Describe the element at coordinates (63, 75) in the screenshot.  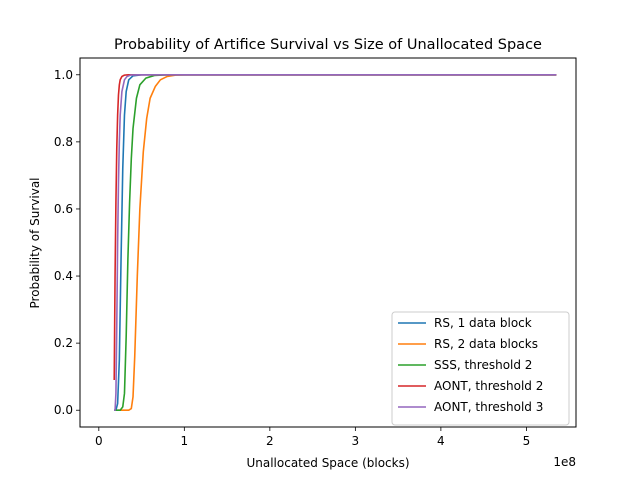
I see `y-tick-label: 1.0` at that location.